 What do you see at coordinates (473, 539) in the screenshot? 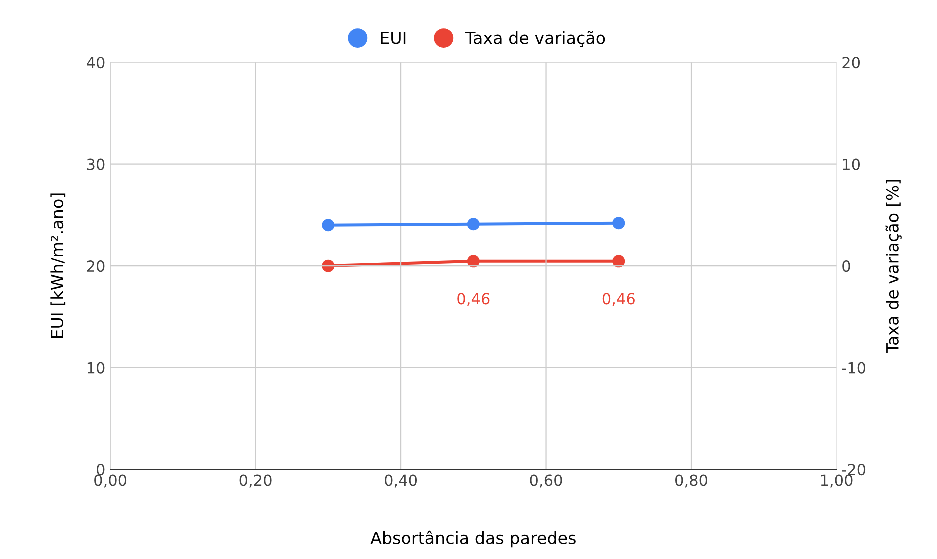
I see `x-axis-title: Absortância das paredes` at bounding box center [473, 539].